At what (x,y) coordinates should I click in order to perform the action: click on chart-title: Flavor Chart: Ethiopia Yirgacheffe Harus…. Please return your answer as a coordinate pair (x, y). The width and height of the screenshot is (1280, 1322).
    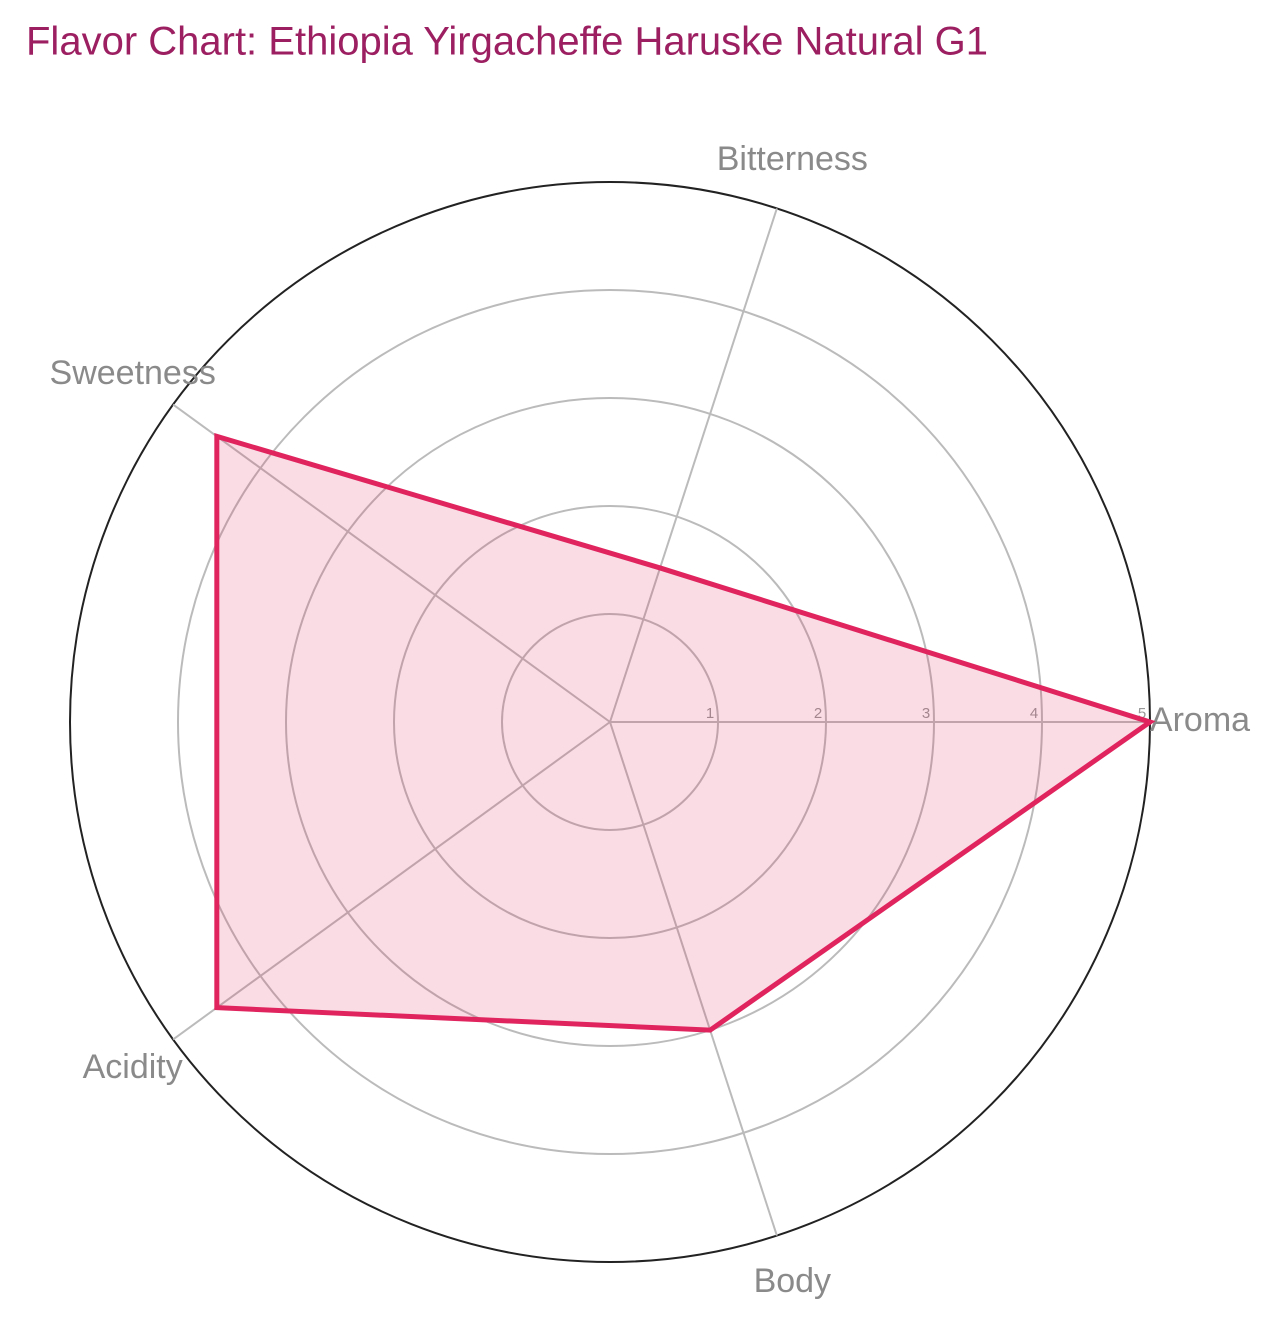
    Looking at the image, I should click on (507, 42).